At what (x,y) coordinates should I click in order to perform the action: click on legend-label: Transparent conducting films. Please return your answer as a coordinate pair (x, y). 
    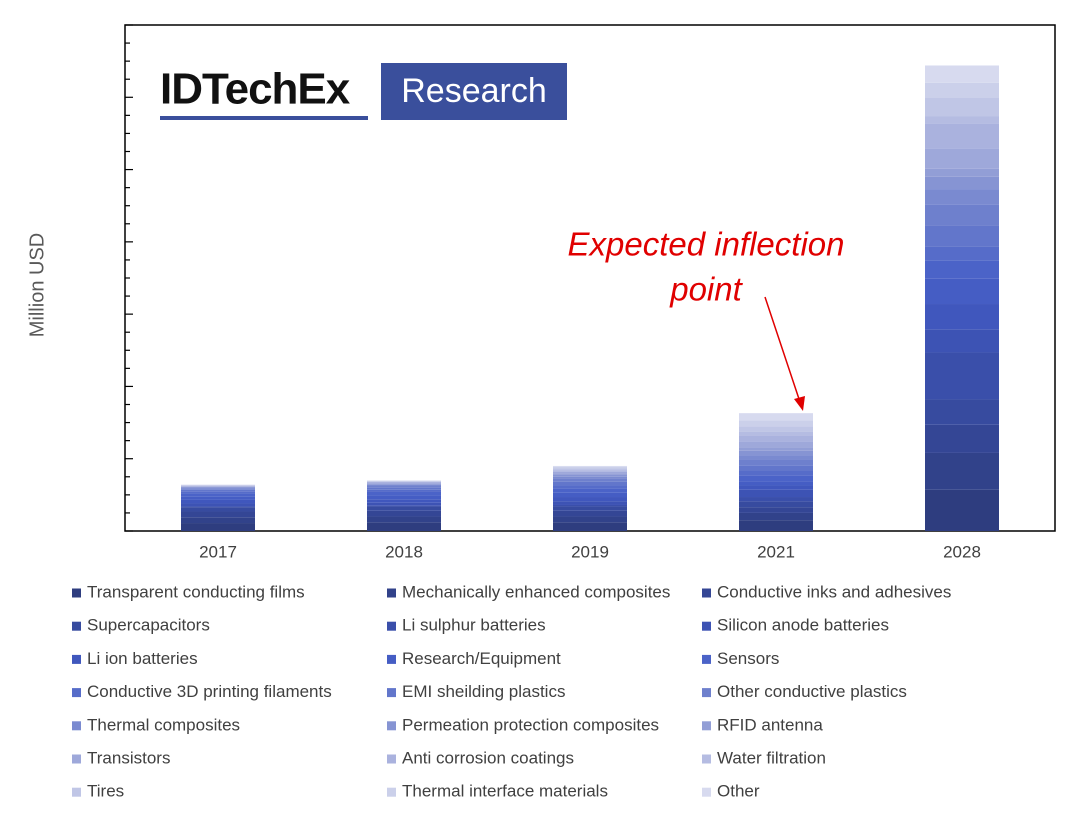
    Looking at the image, I should click on (196, 591).